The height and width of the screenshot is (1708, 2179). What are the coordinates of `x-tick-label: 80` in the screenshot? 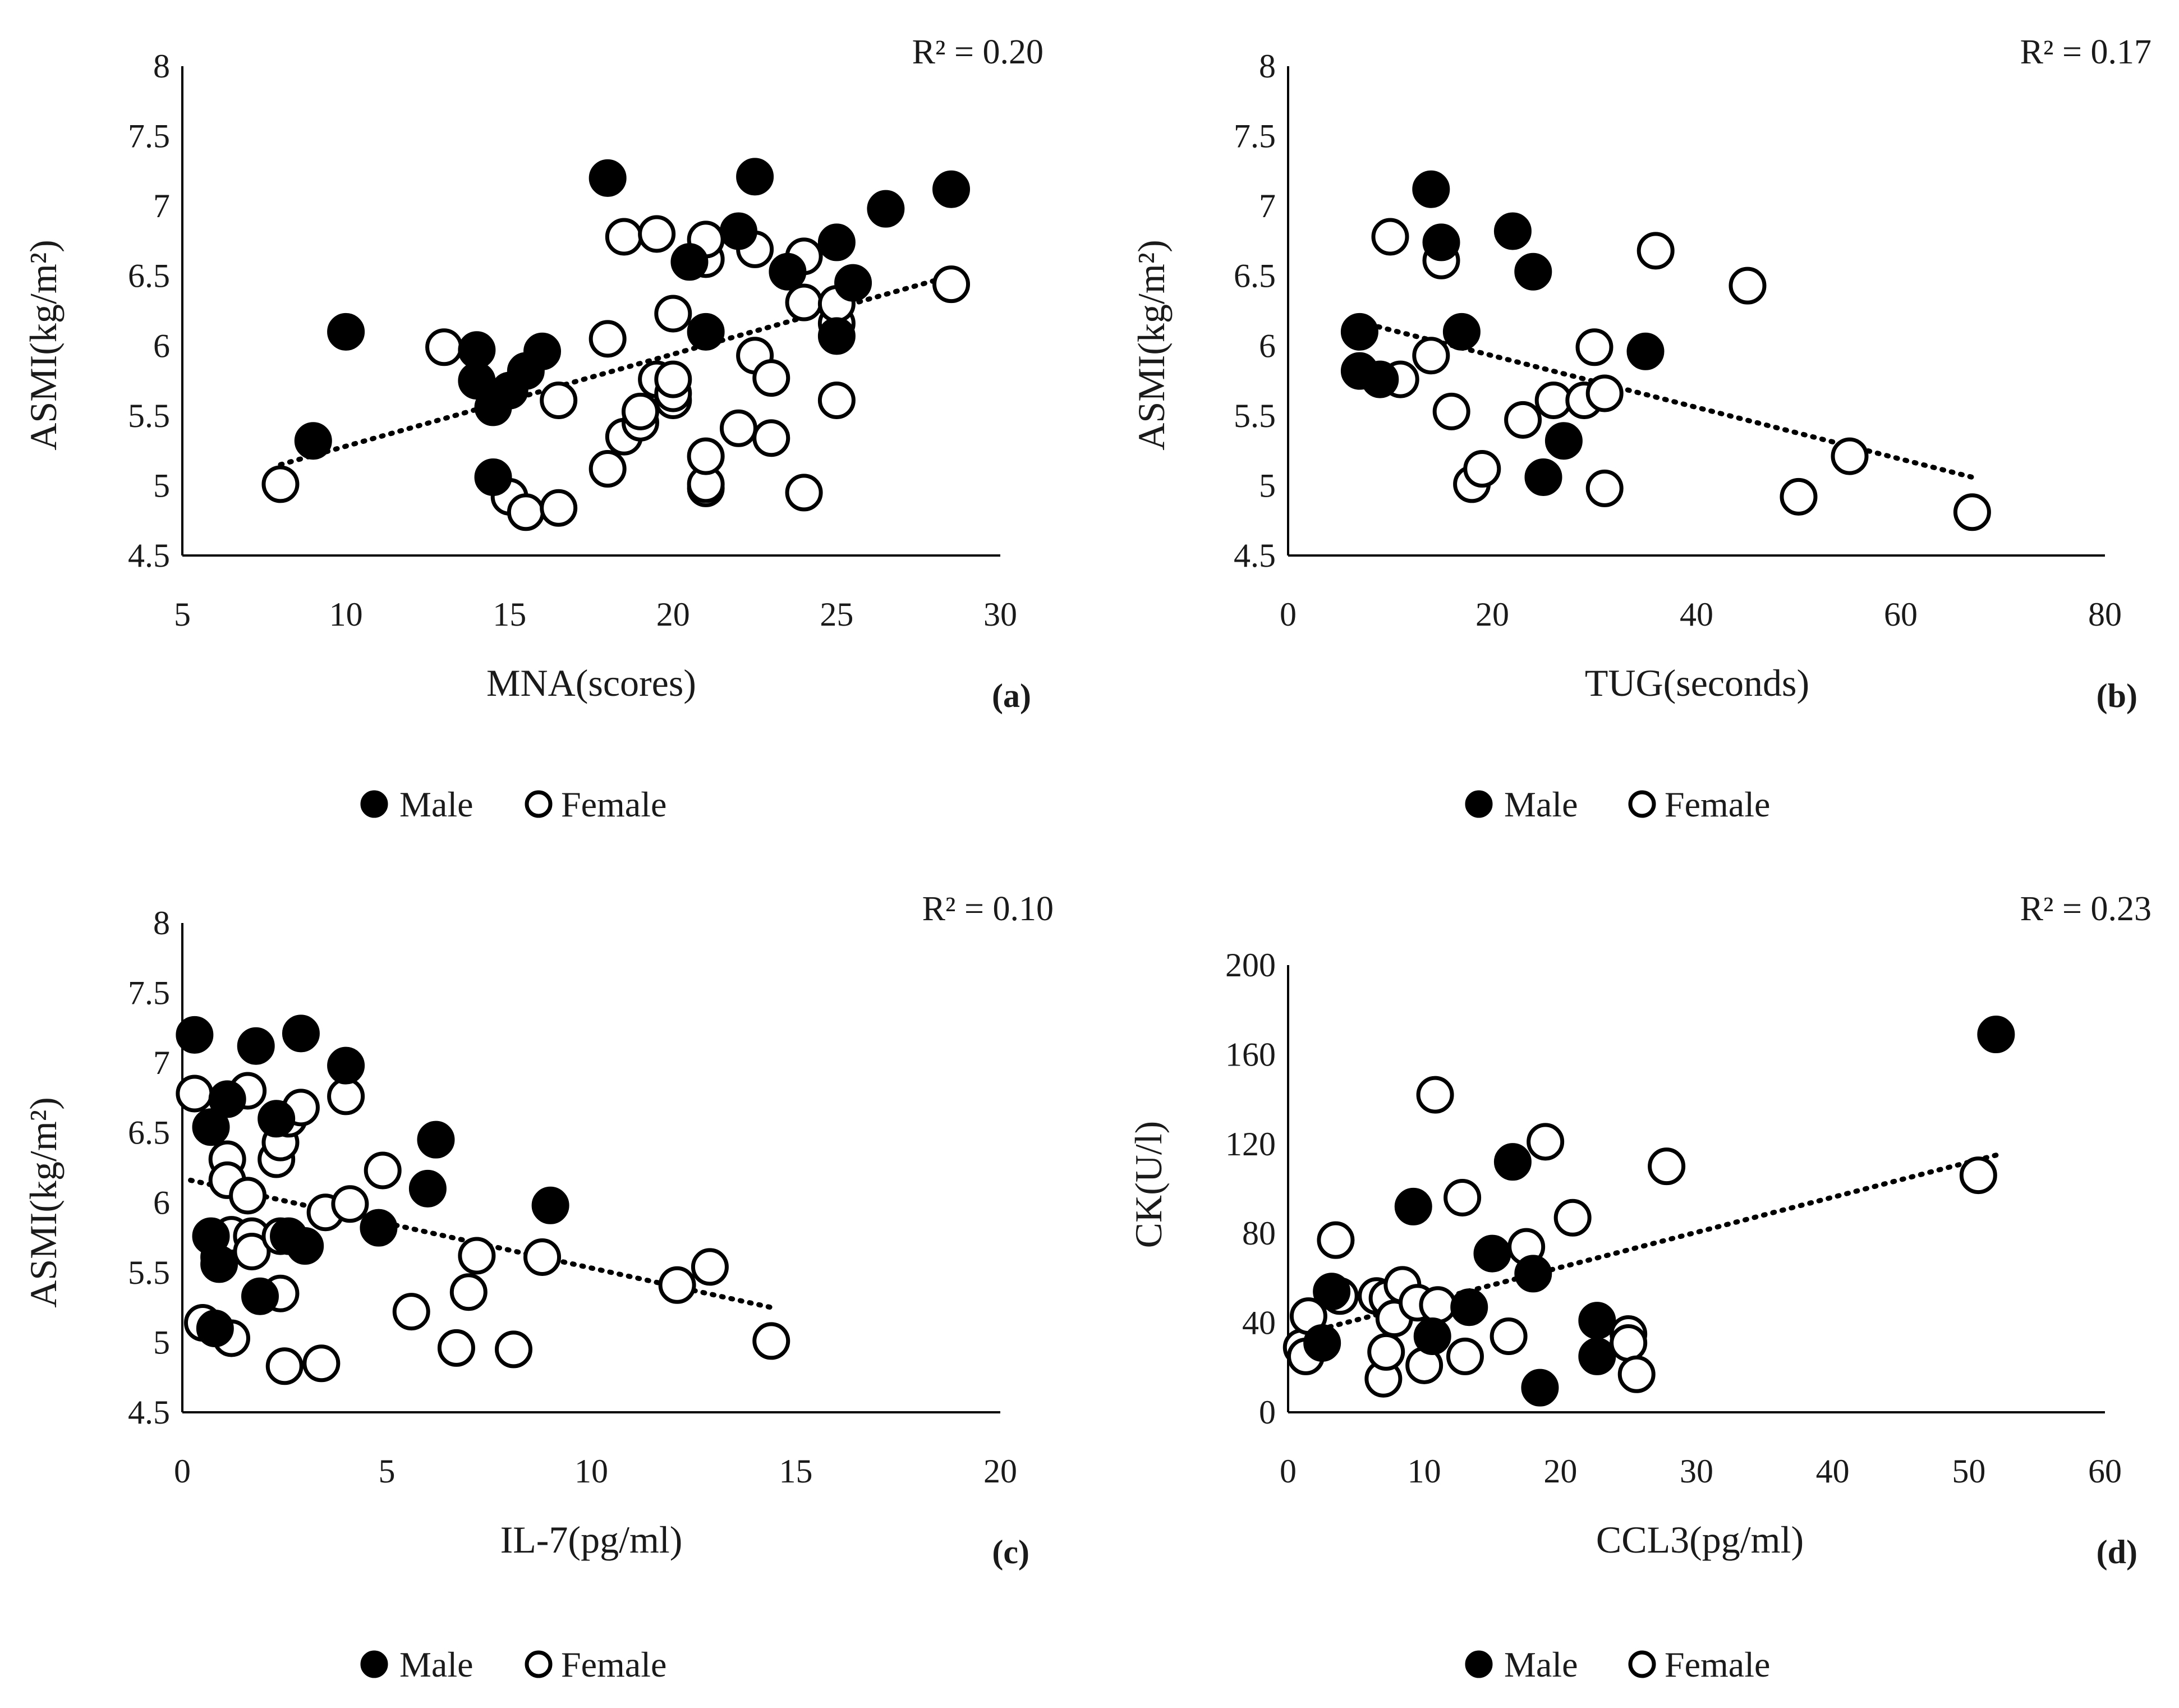 It's located at (2105, 614).